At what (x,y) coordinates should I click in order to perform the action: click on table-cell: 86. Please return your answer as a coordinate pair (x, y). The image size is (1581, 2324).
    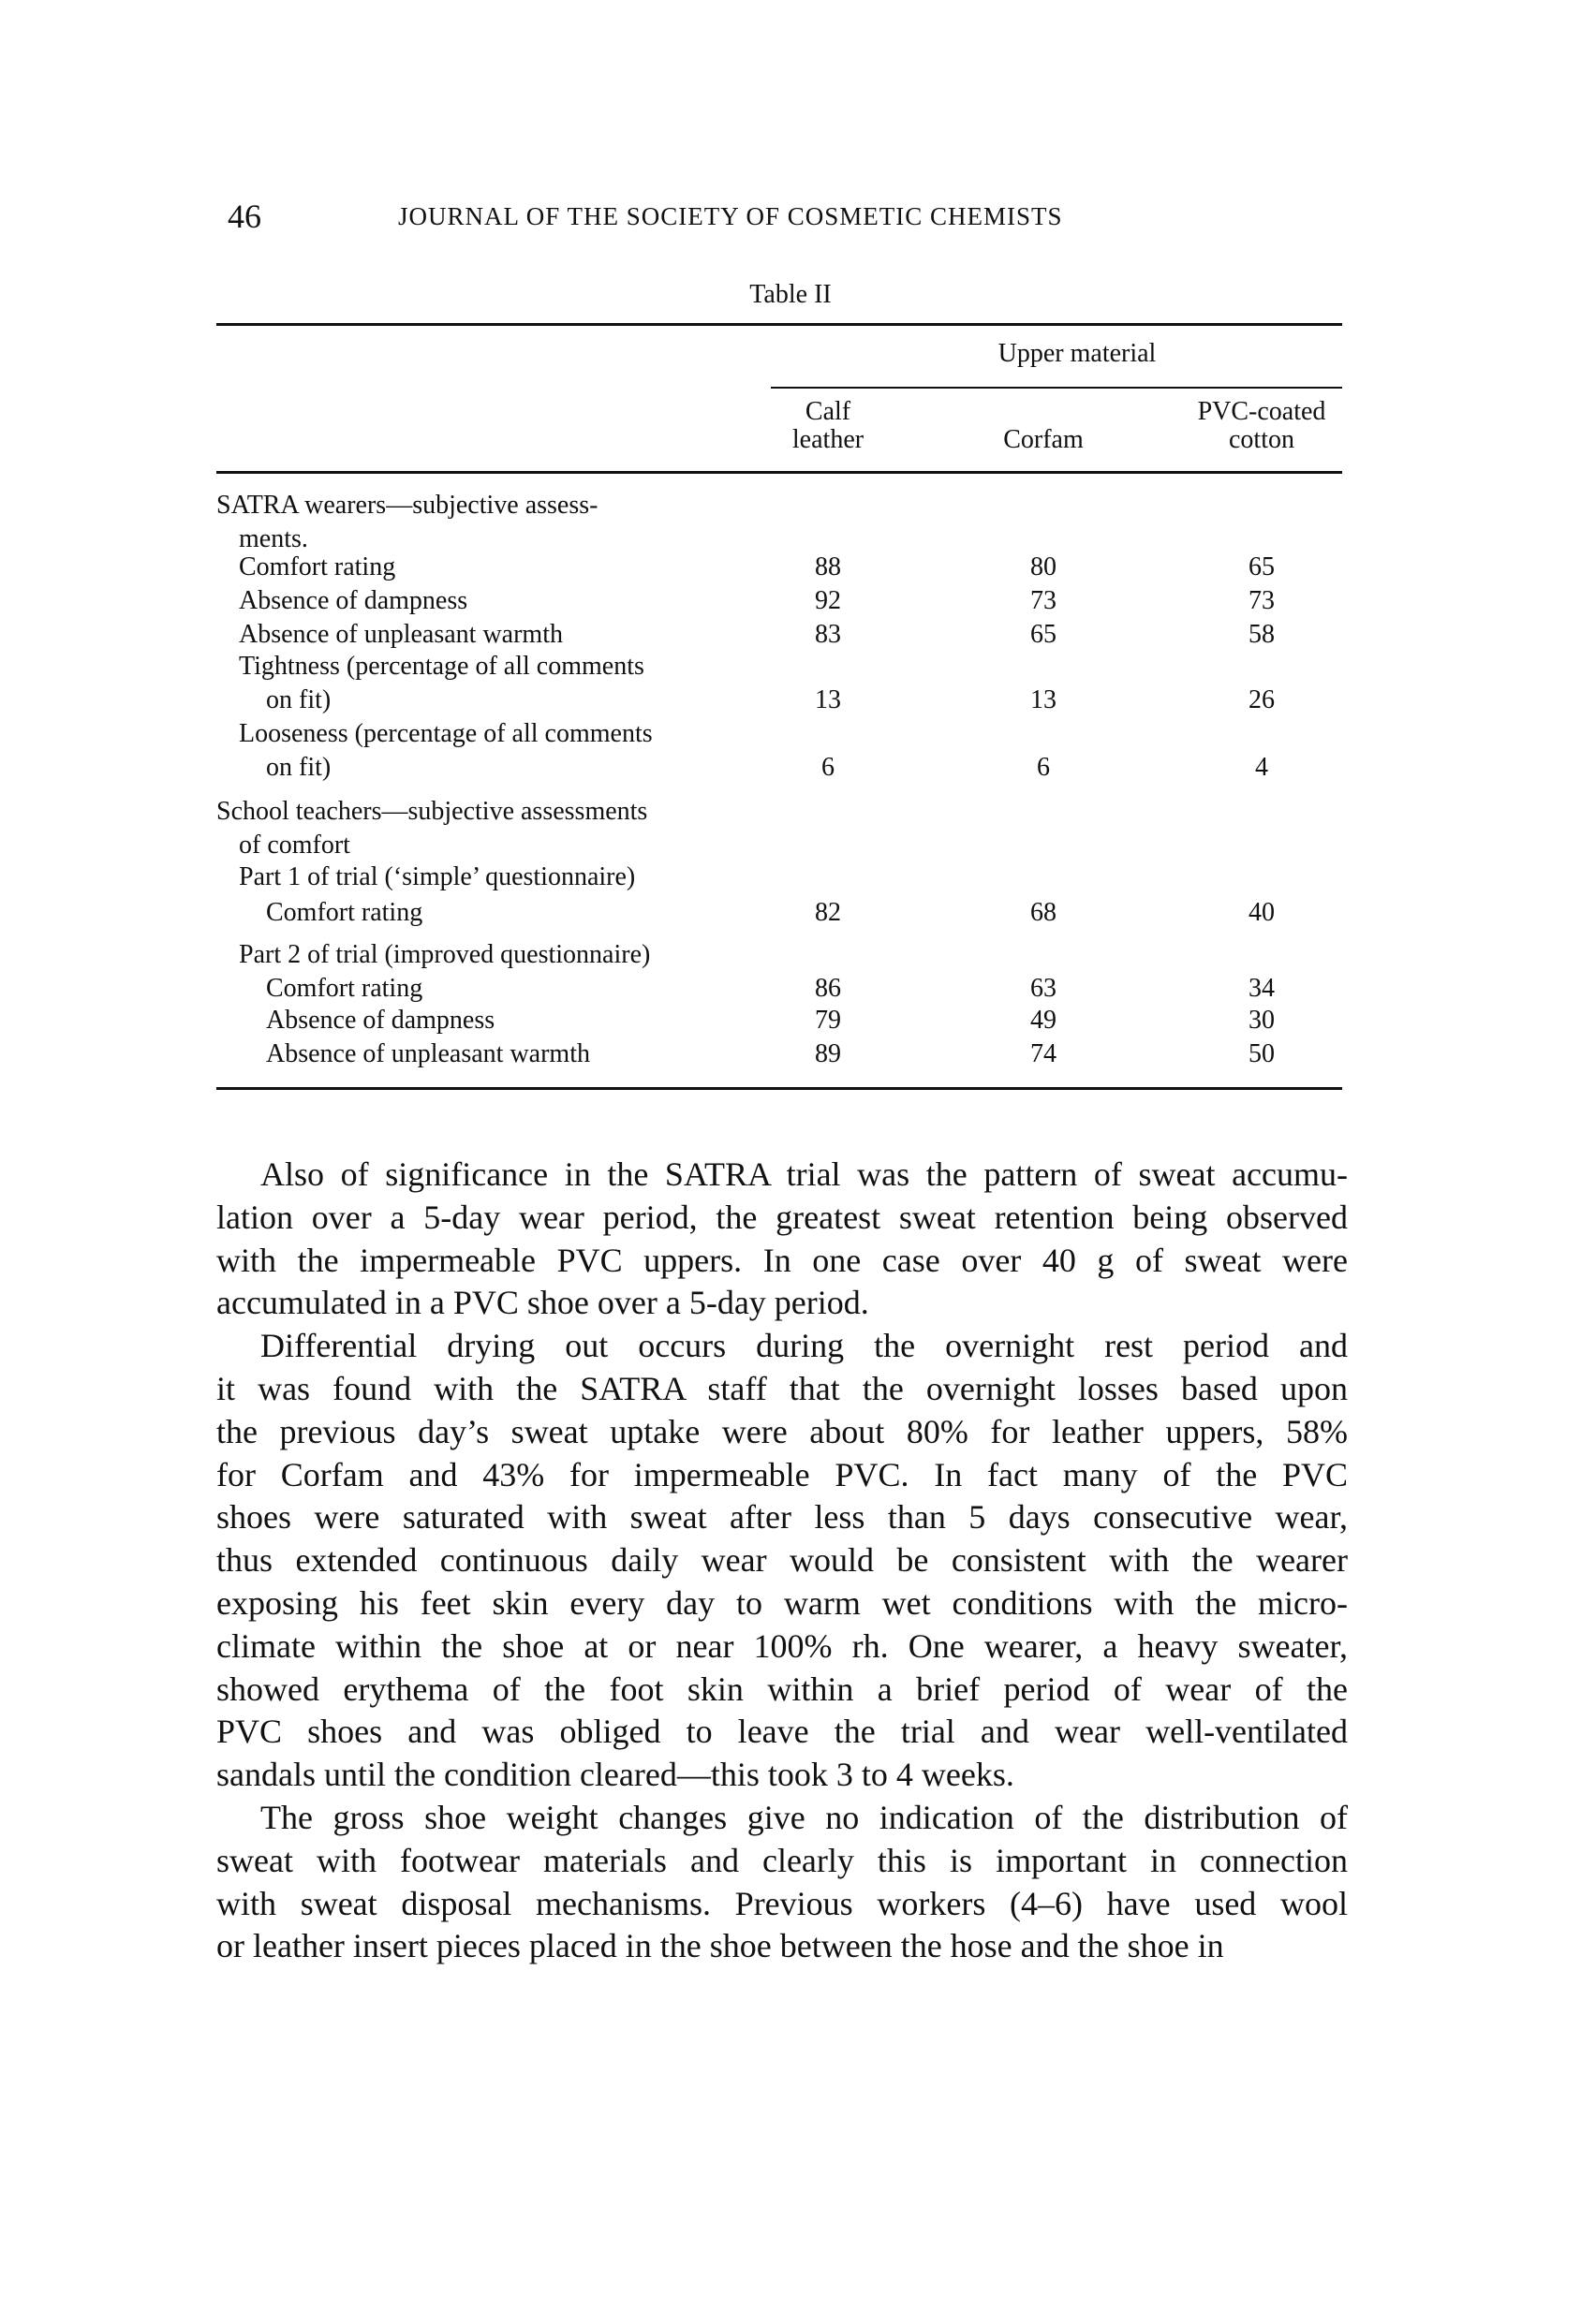
    Looking at the image, I should click on (828, 988).